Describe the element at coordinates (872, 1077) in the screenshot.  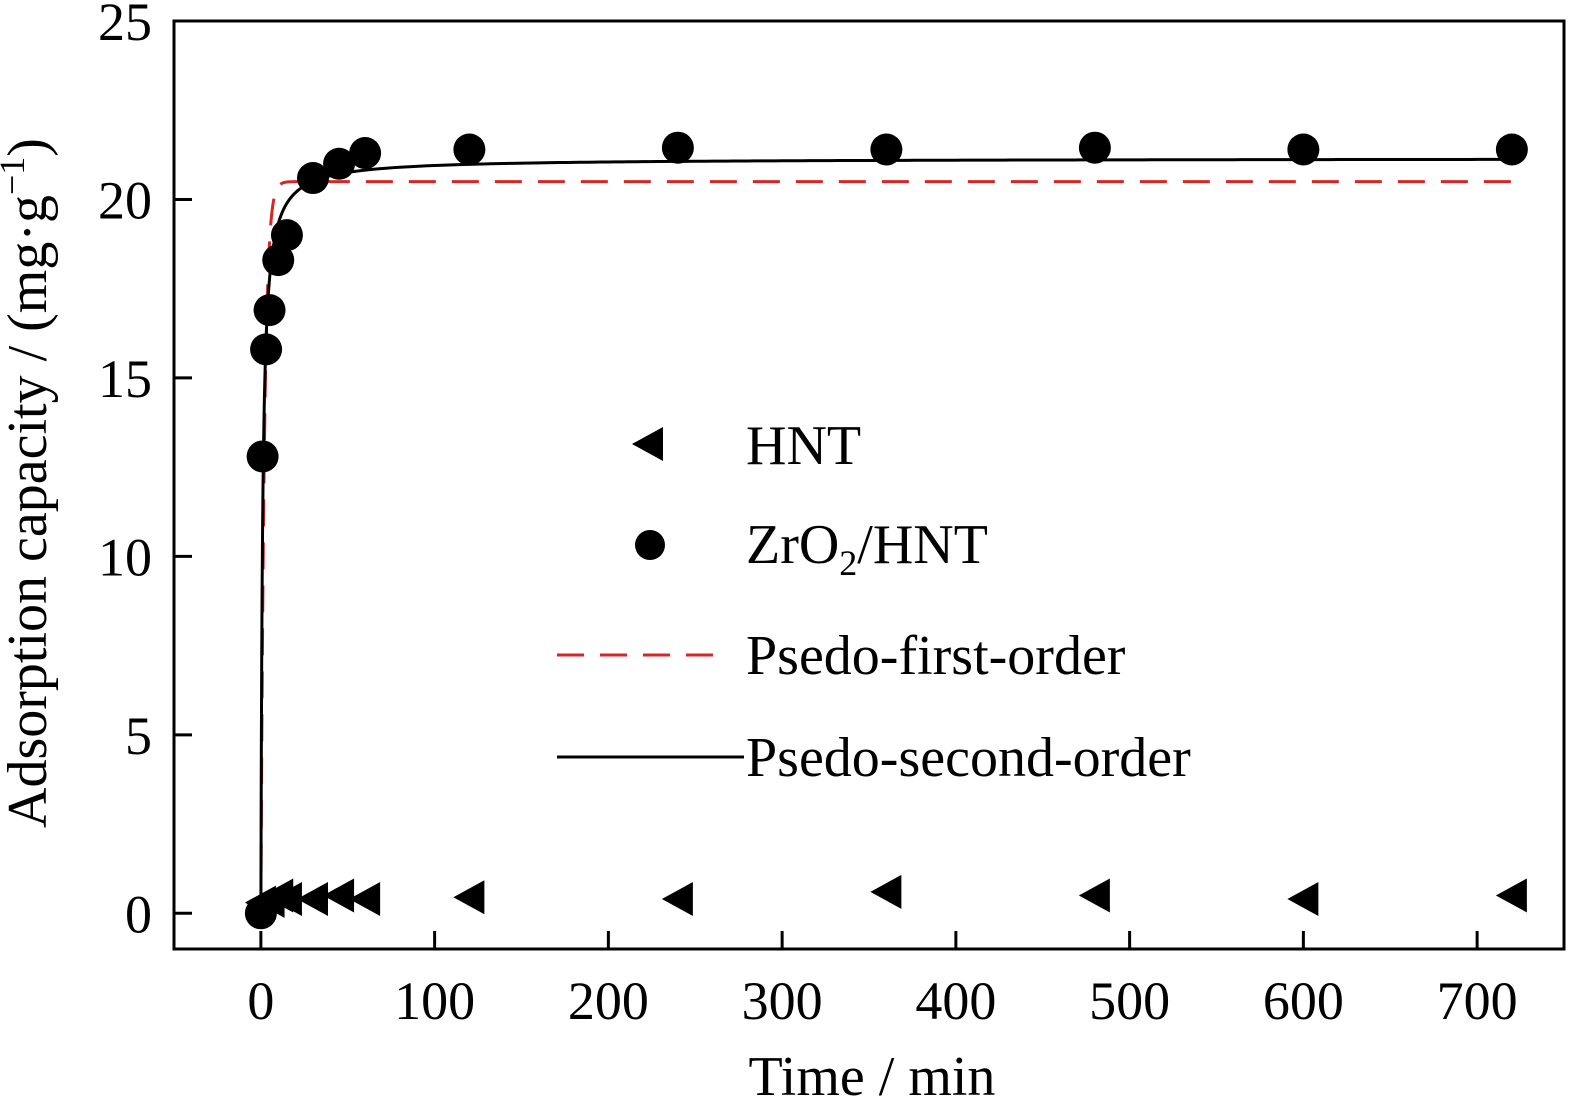
I see `x-axis-title: Time / min` at that location.